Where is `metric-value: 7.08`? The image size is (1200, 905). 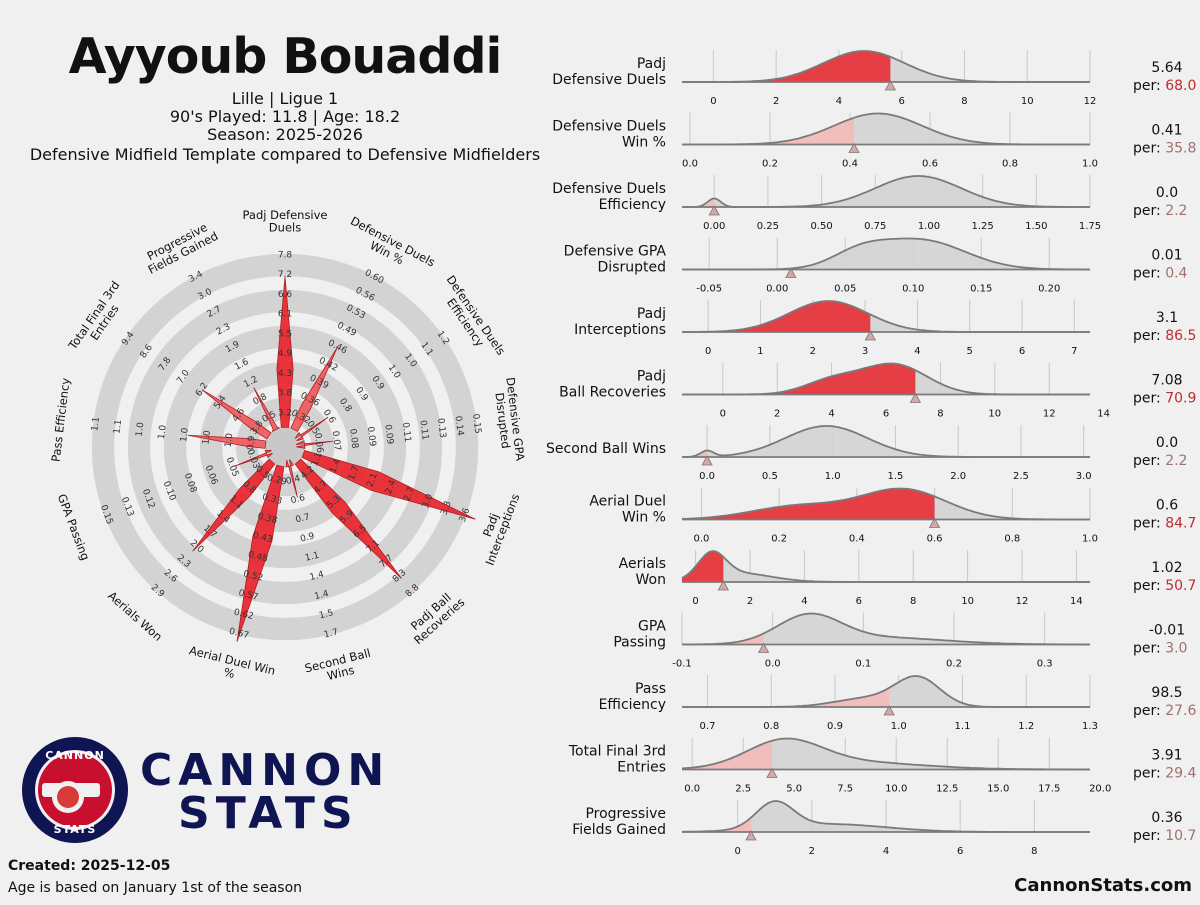 metric-value: 7.08 is located at coordinates (1166, 381).